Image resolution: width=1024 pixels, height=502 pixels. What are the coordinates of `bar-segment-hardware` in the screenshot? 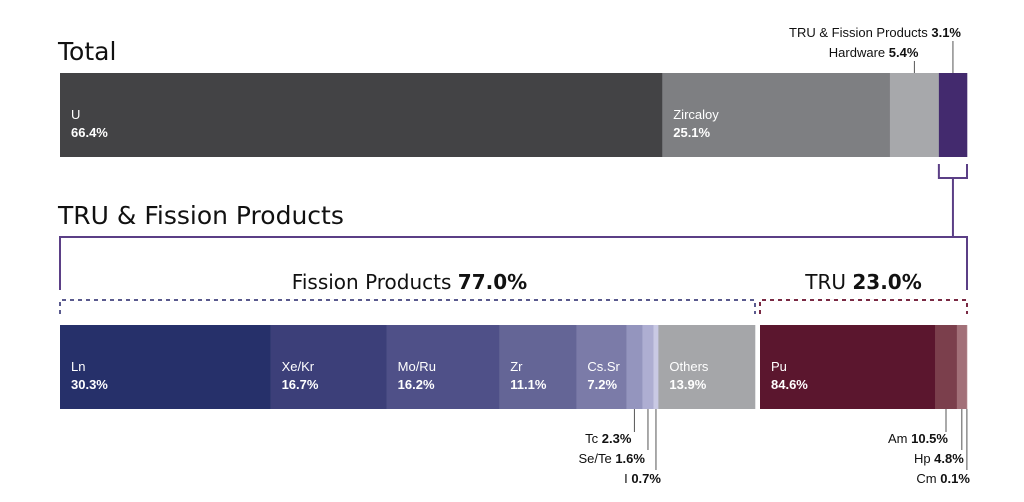 It's located at (914, 115).